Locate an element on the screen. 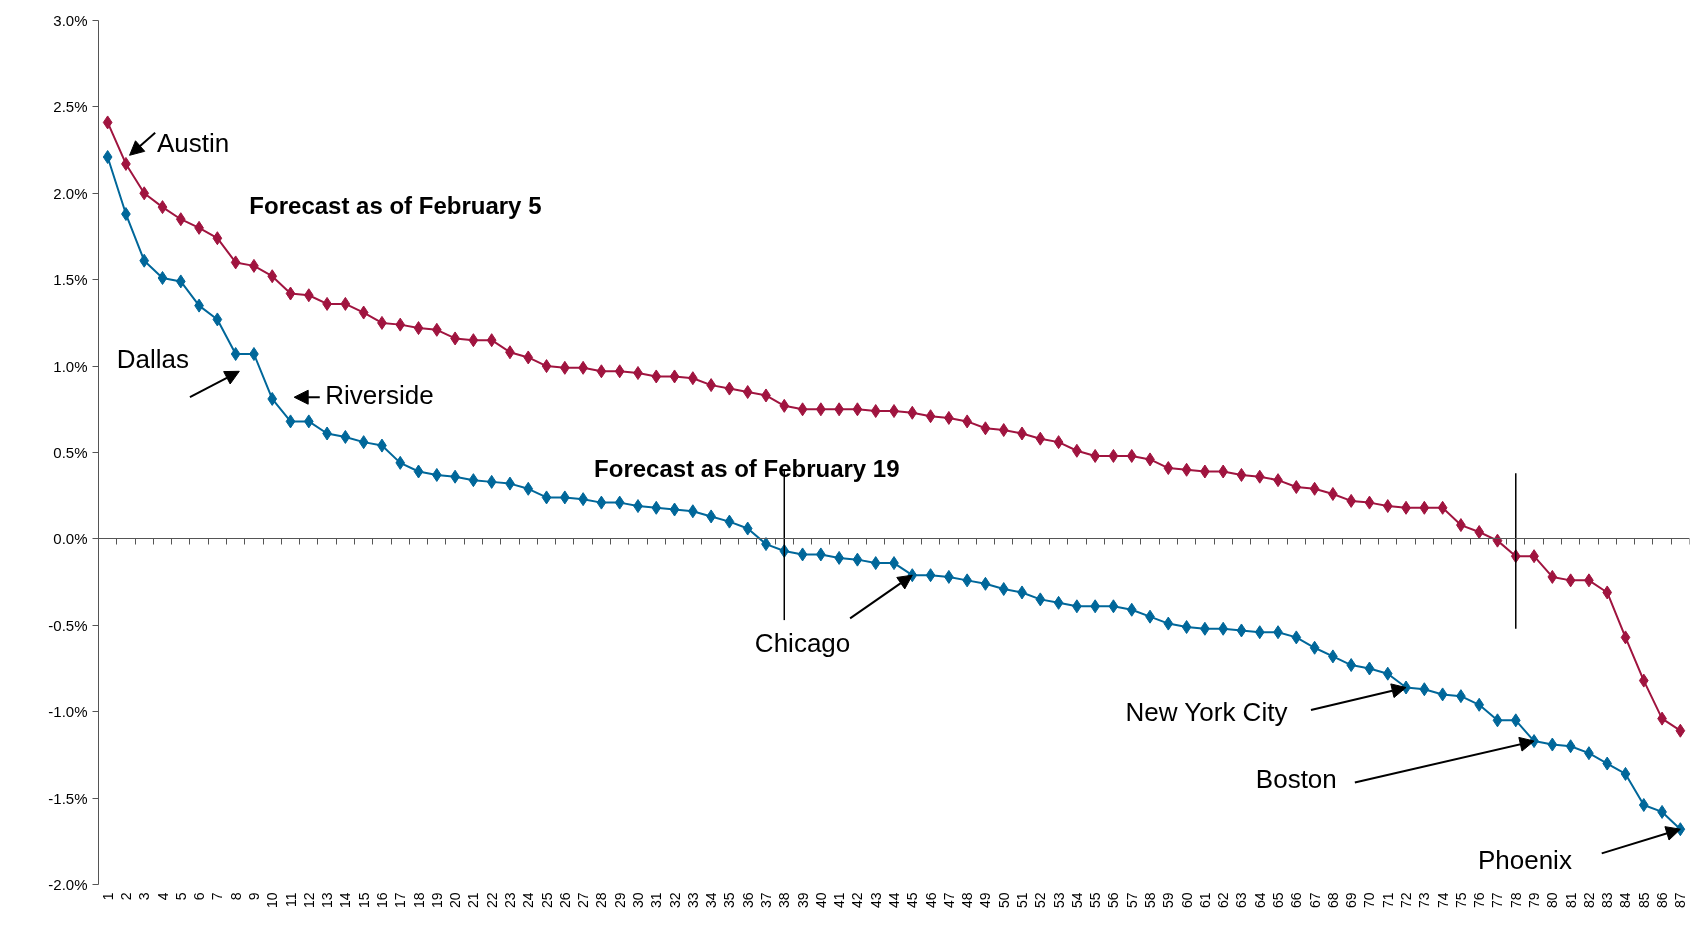 This screenshot has width=1693, height=938. x-tick-label: 3 is located at coordinates (144, 896).